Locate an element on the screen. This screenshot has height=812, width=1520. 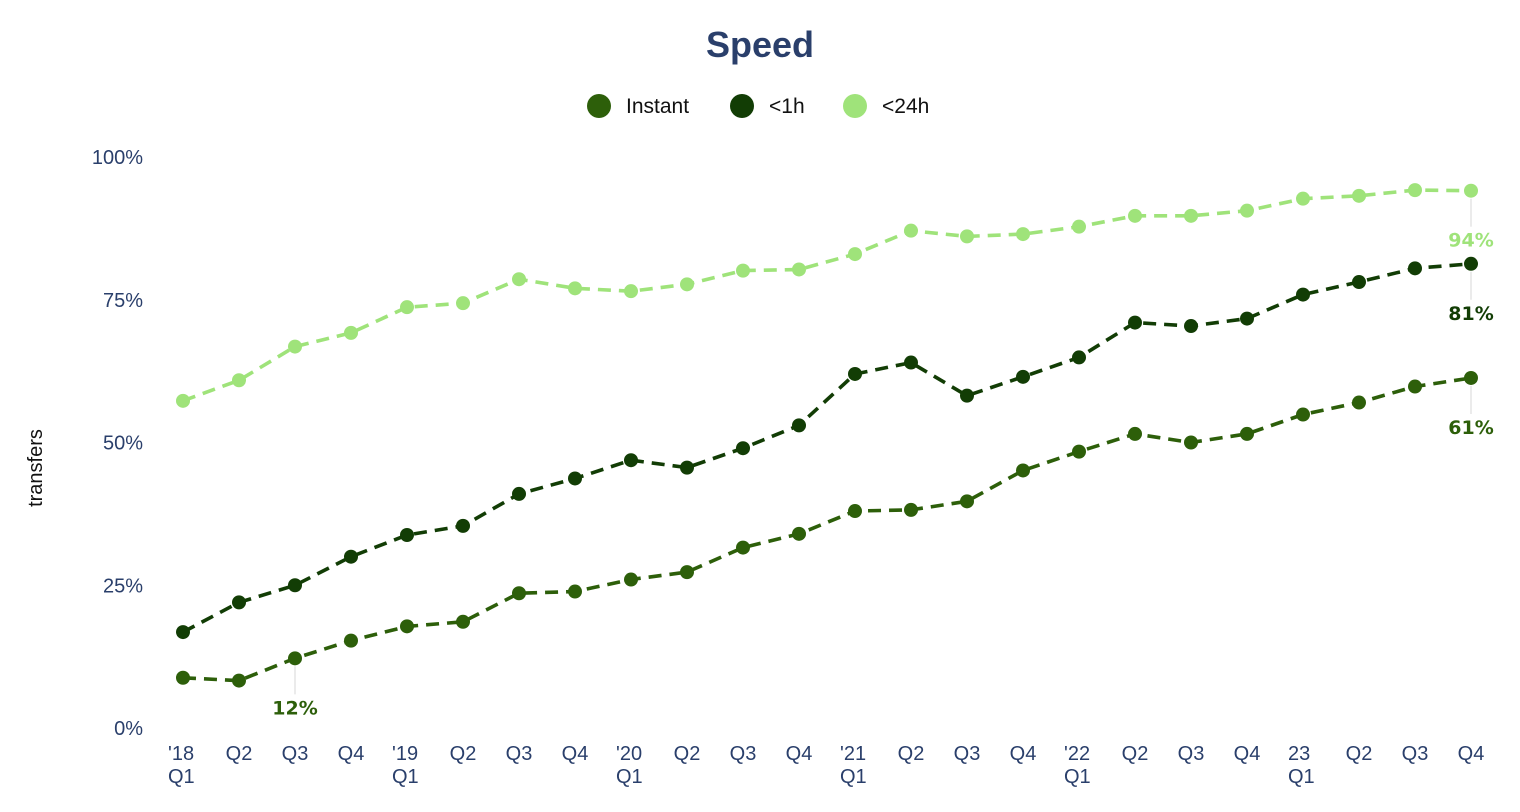
chart-title: Speed is located at coordinates (760, 44).